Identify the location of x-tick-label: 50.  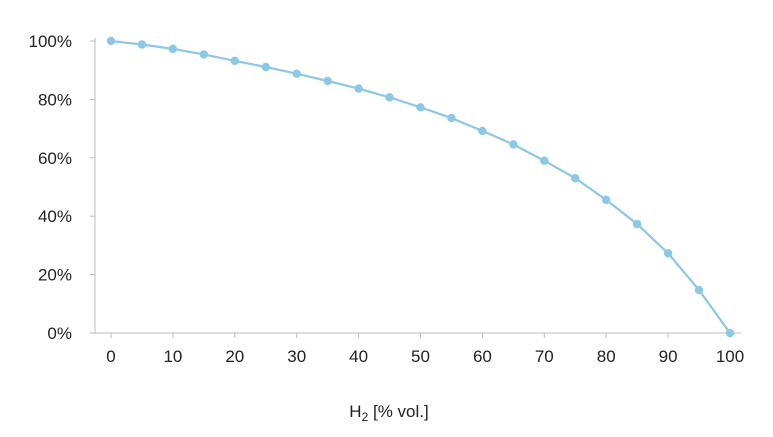
(420, 356).